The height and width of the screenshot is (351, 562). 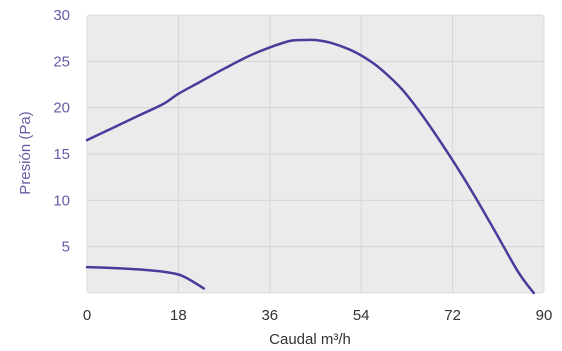 I want to click on x-axis-label: Caudal m³/h, so click(x=310, y=339).